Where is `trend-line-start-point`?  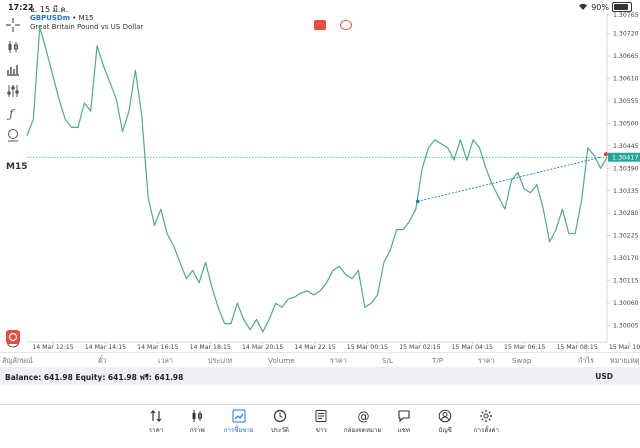 trend-line-start-point is located at coordinates (417, 201).